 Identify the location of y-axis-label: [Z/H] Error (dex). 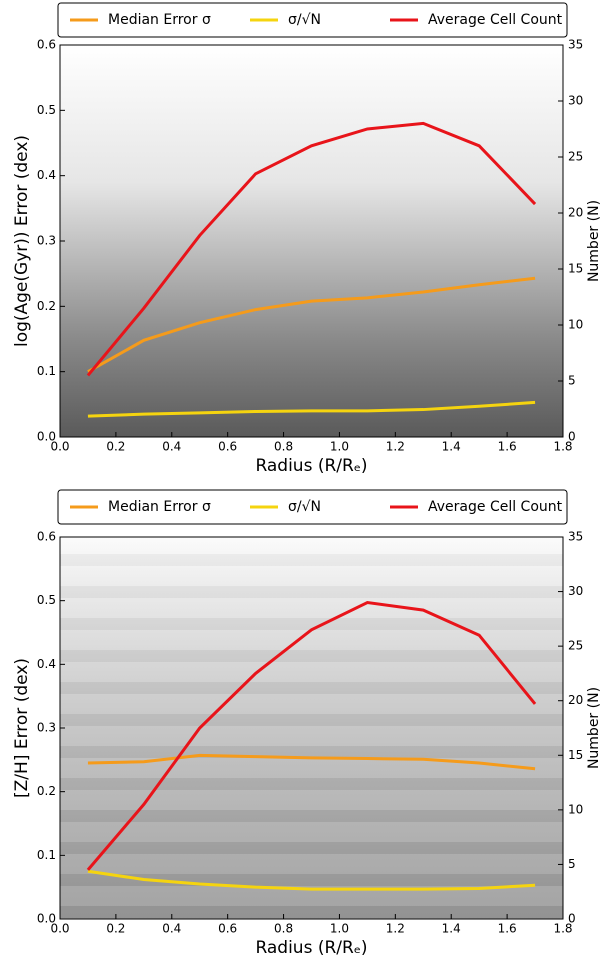
(22, 728).